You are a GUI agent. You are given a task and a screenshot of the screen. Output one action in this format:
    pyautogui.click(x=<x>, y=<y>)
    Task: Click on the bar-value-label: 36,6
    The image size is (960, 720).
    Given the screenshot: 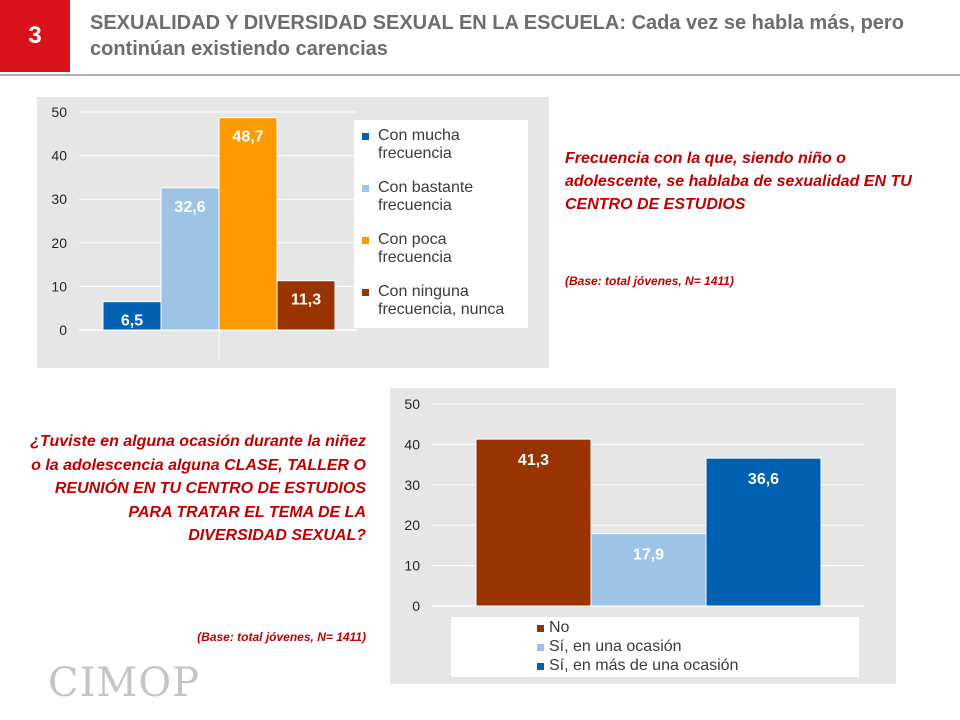 What is the action you would take?
    pyautogui.click(x=763, y=479)
    